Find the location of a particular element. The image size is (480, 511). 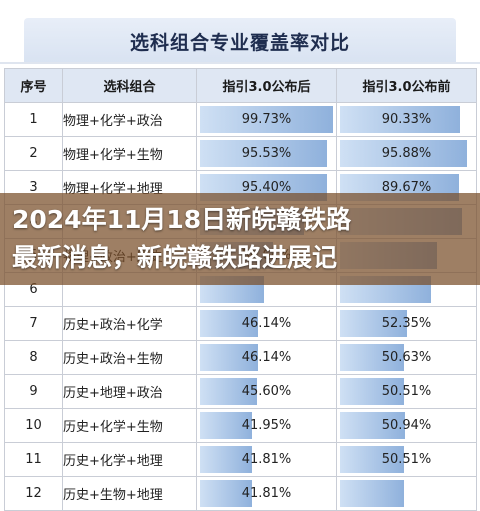

headline-text: 2024年11月18日新皖赣铁路 最新消息，新皖赣铁路进展记 is located at coordinates (242, 239).